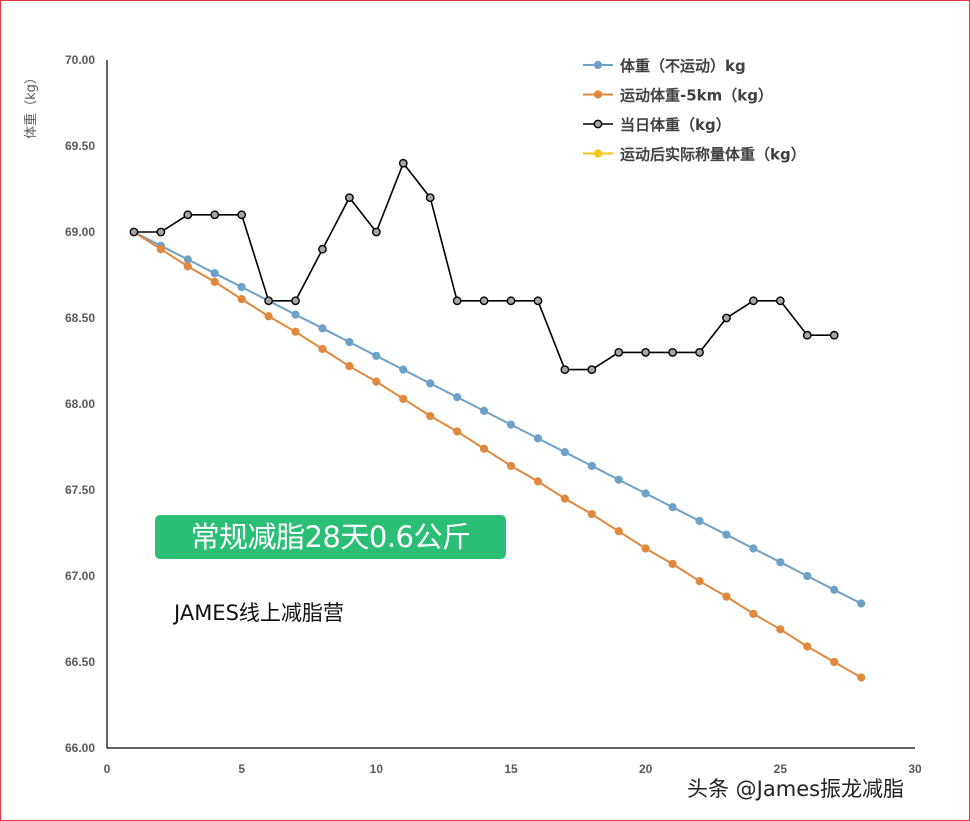 The image size is (970, 821). I want to click on x-tick-labels: 0 5 10 15 20 25 30, so click(513, 769).